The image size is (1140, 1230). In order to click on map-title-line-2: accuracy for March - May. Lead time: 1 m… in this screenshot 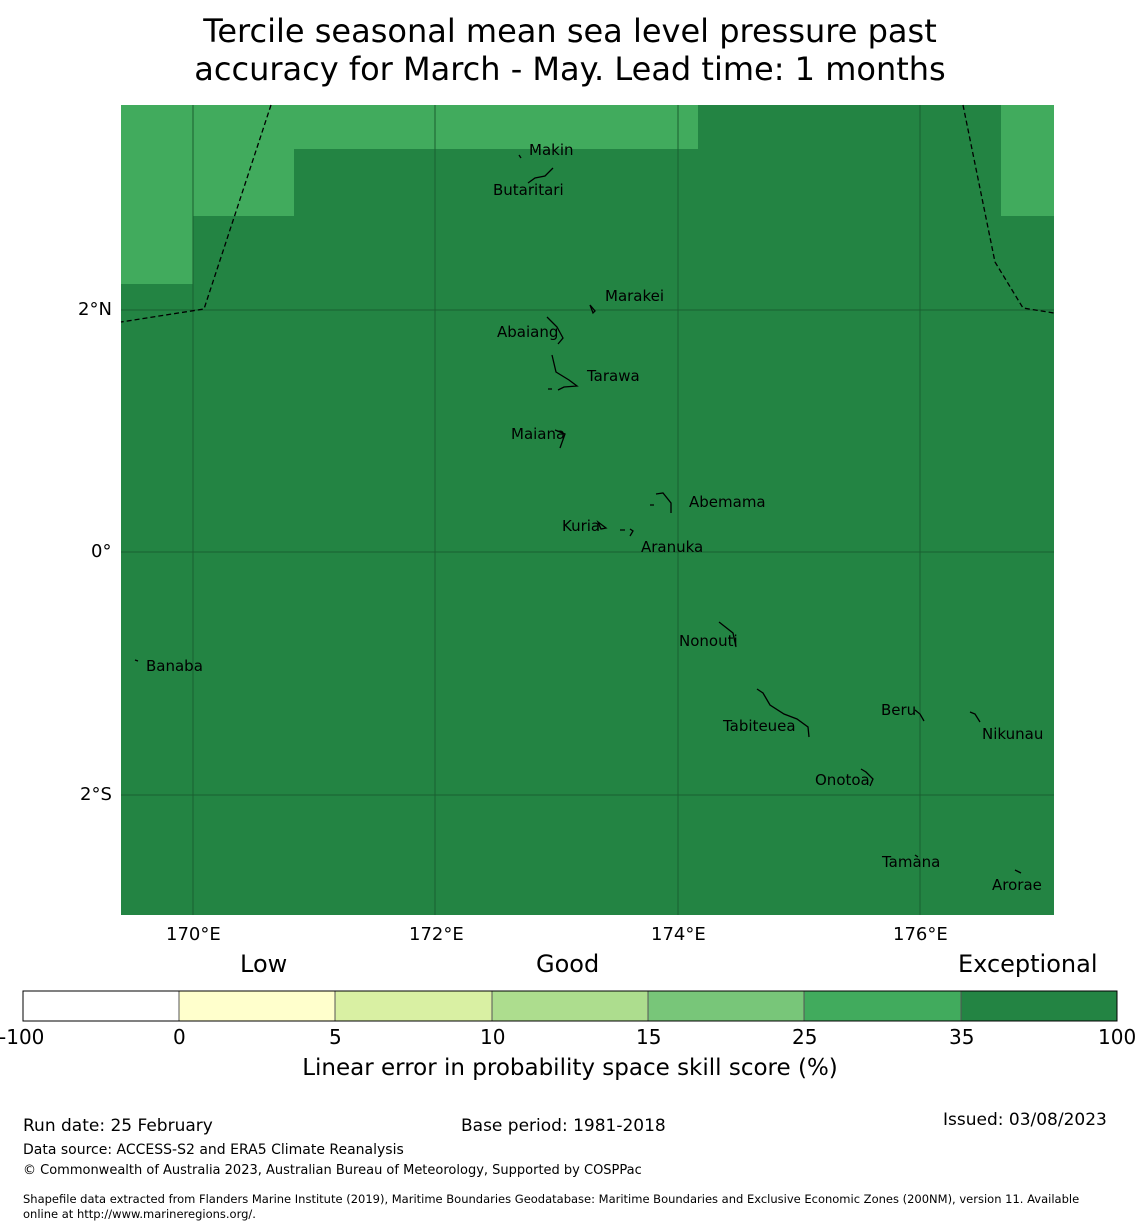, I will do `click(570, 69)`.